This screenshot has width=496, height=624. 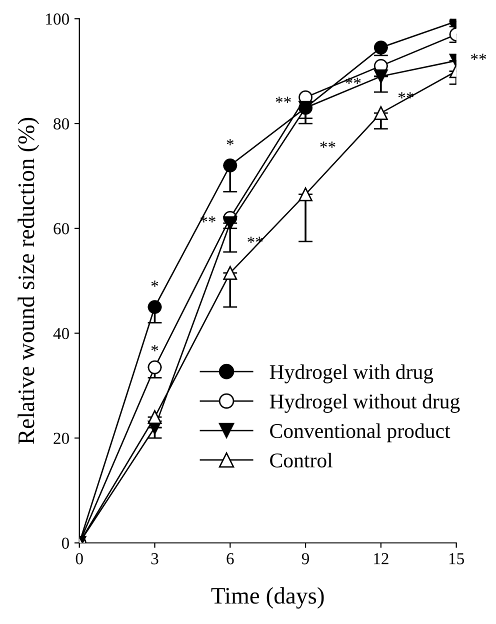 What do you see at coordinates (154, 558) in the screenshot?
I see `x-tick-label: 3` at bounding box center [154, 558].